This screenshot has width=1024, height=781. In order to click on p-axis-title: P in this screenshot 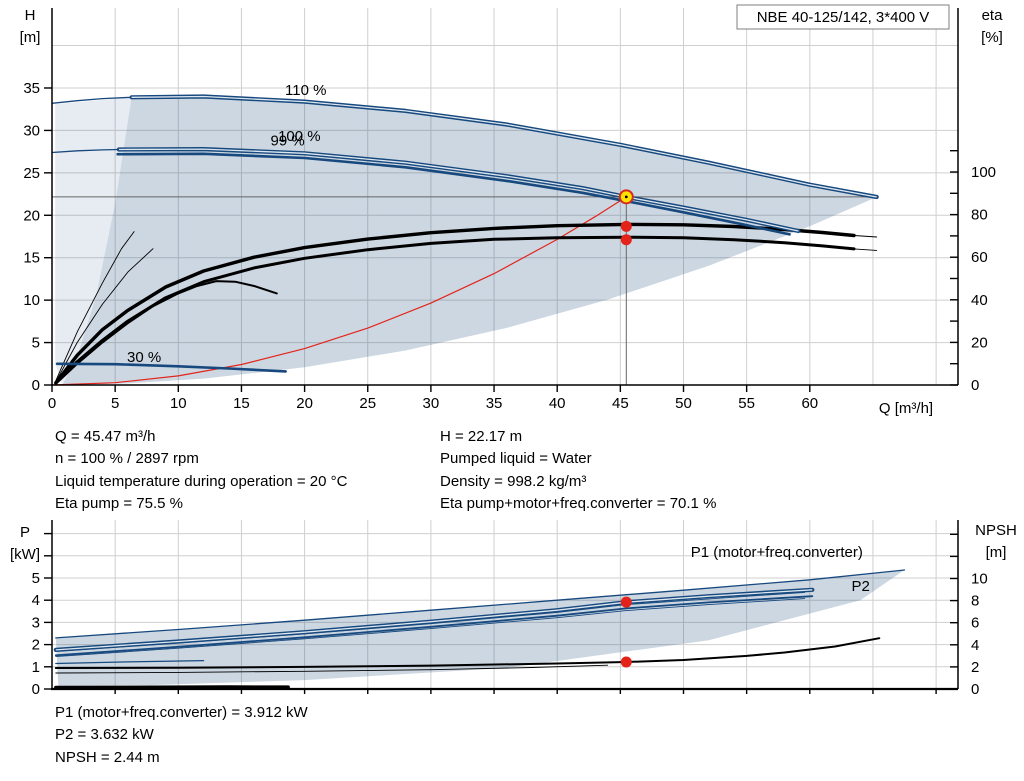, I will do `click(25, 532)`.